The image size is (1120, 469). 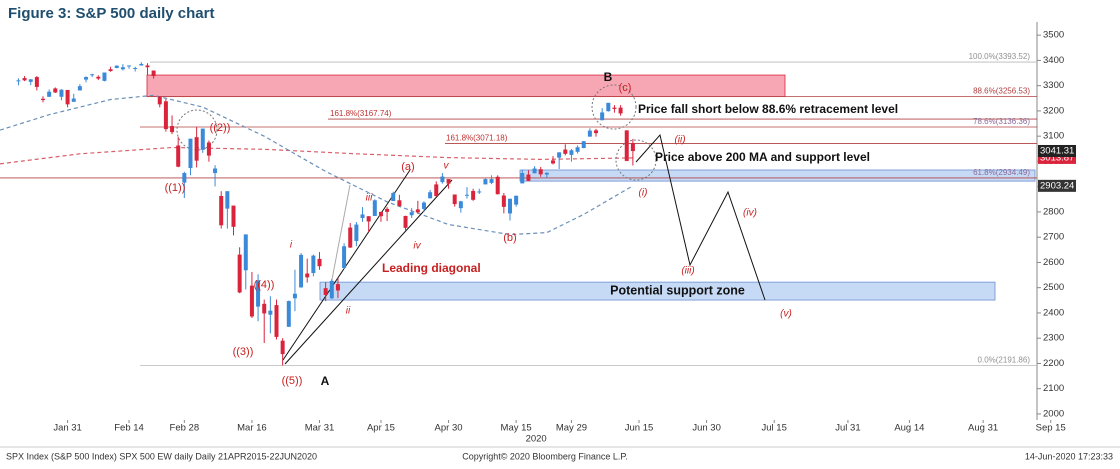 What do you see at coordinates (111, 13) in the screenshot?
I see `chart-title: Figure 3: S&P 500 daily chart` at bounding box center [111, 13].